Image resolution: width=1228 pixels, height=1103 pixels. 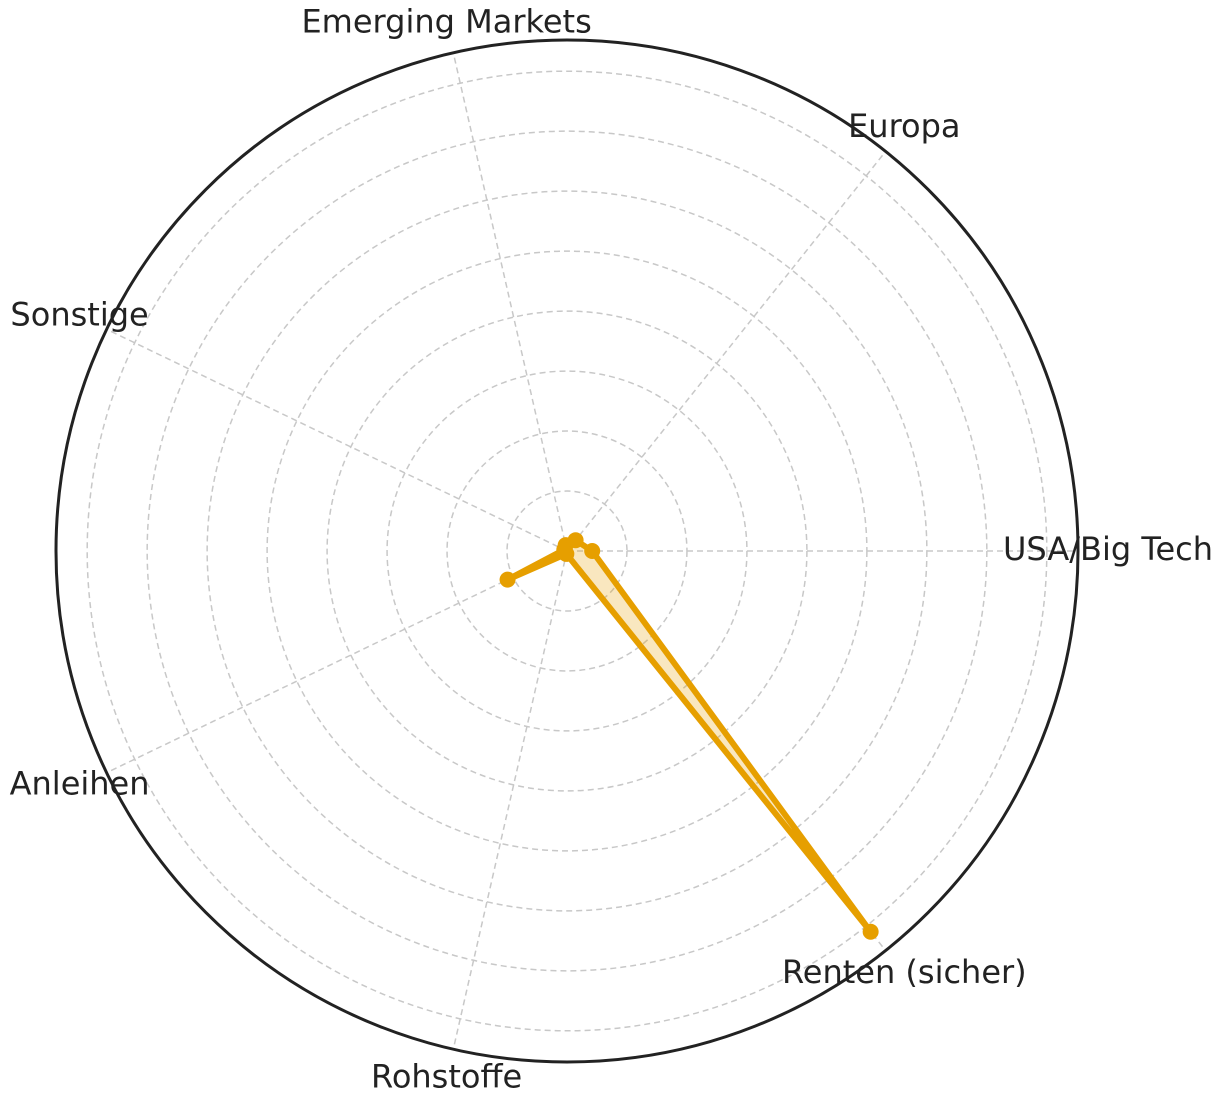 What do you see at coordinates (904, 126) in the screenshot?
I see `axis-label: Europa` at bounding box center [904, 126].